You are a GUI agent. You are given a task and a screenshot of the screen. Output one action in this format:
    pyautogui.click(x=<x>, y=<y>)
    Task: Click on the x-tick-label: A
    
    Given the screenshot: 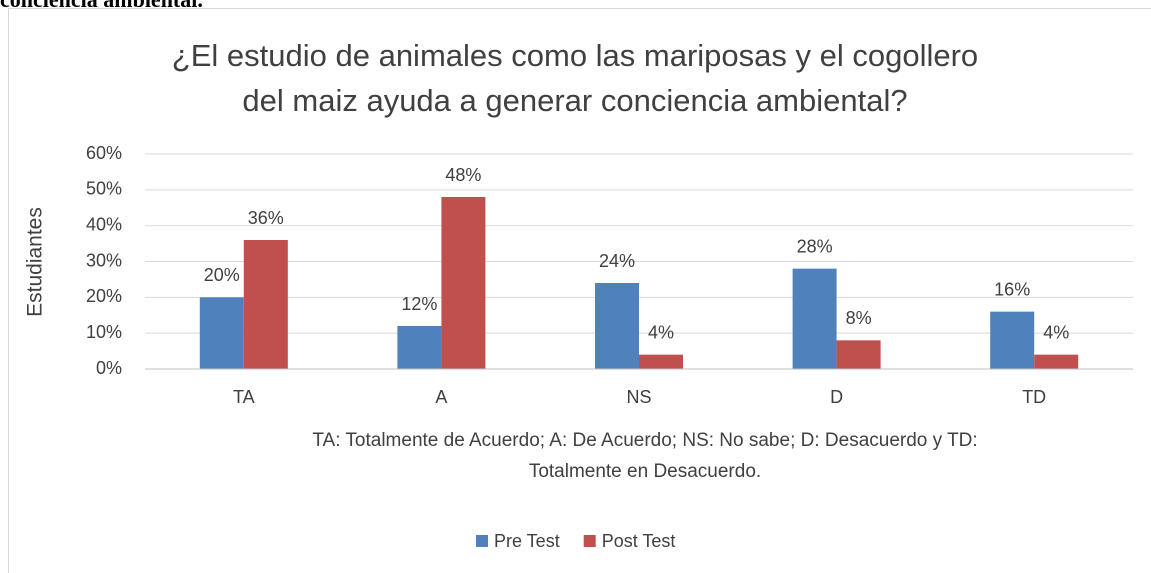 What is the action you would take?
    pyautogui.click(x=441, y=397)
    